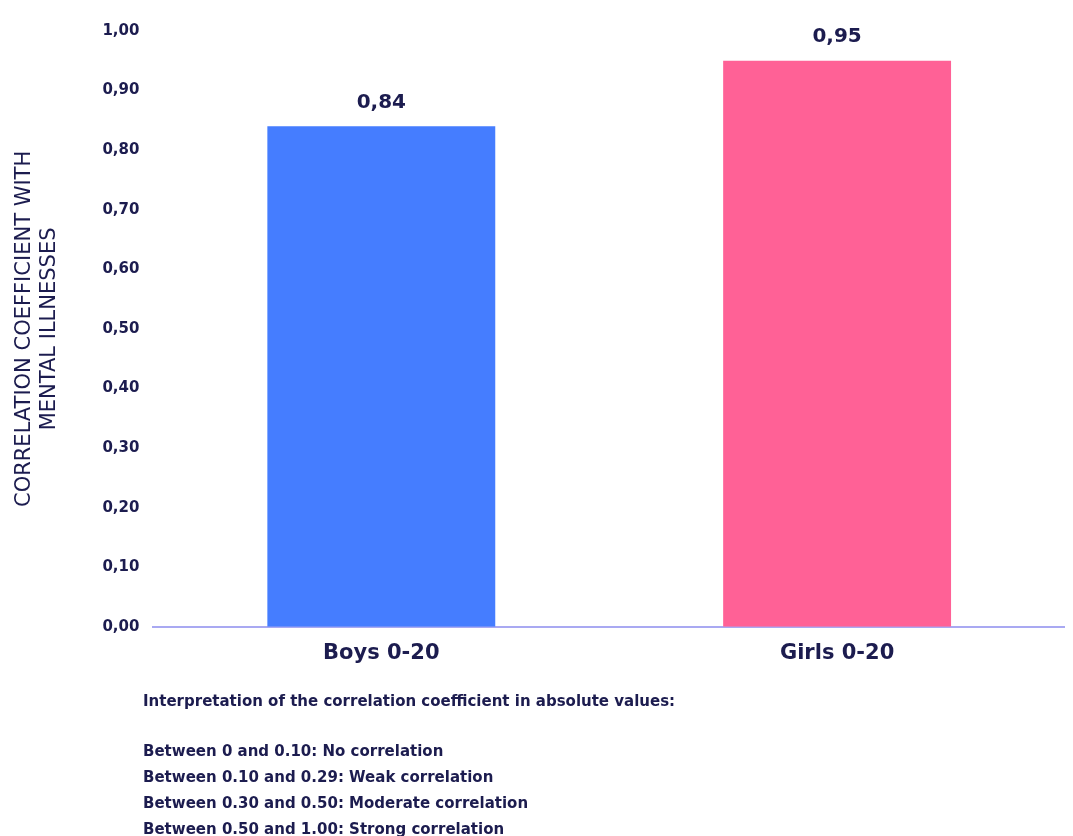  What do you see at coordinates (121, 506) in the screenshot?
I see `y-tick-label: 0,20` at bounding box center [121, 506].